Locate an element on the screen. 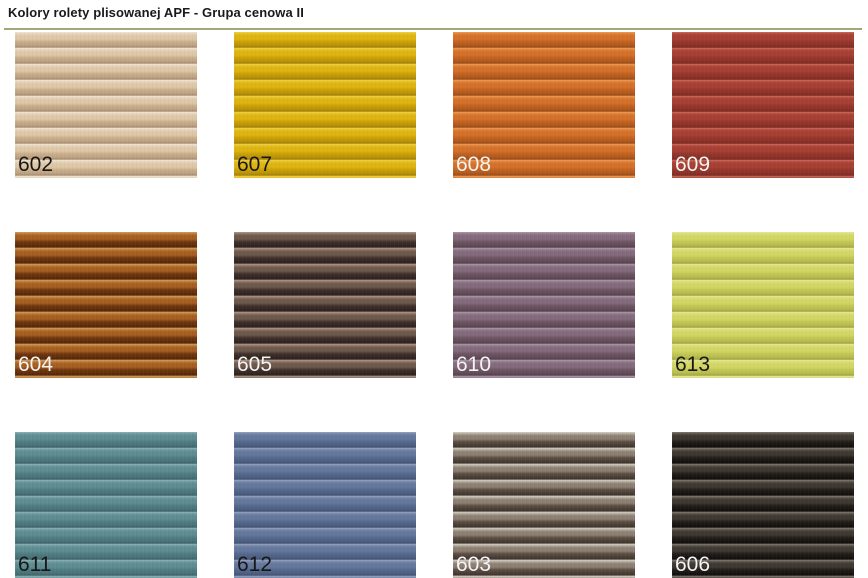  color-swatch-612: 612 is located at coordinates (325, 505).